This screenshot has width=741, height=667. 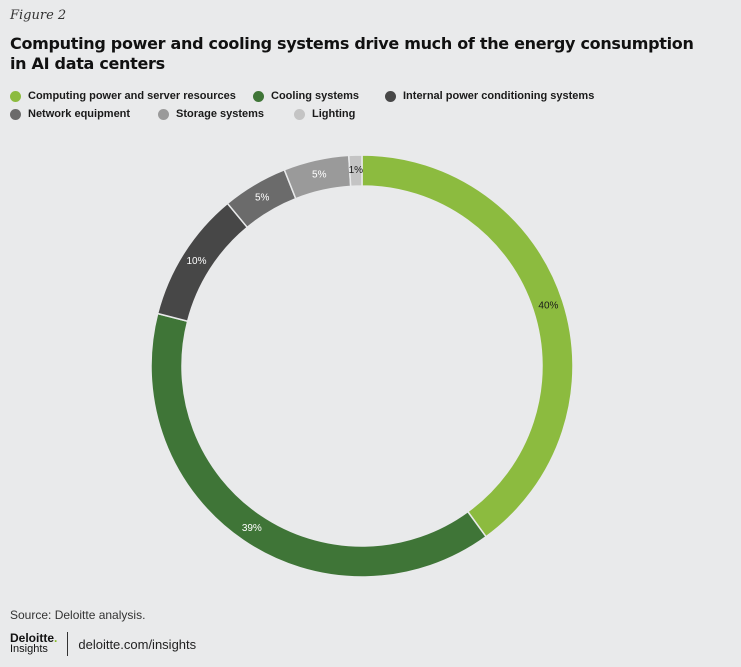 I want to click on figure-label: Figure 2, so click(x=38, y=15).